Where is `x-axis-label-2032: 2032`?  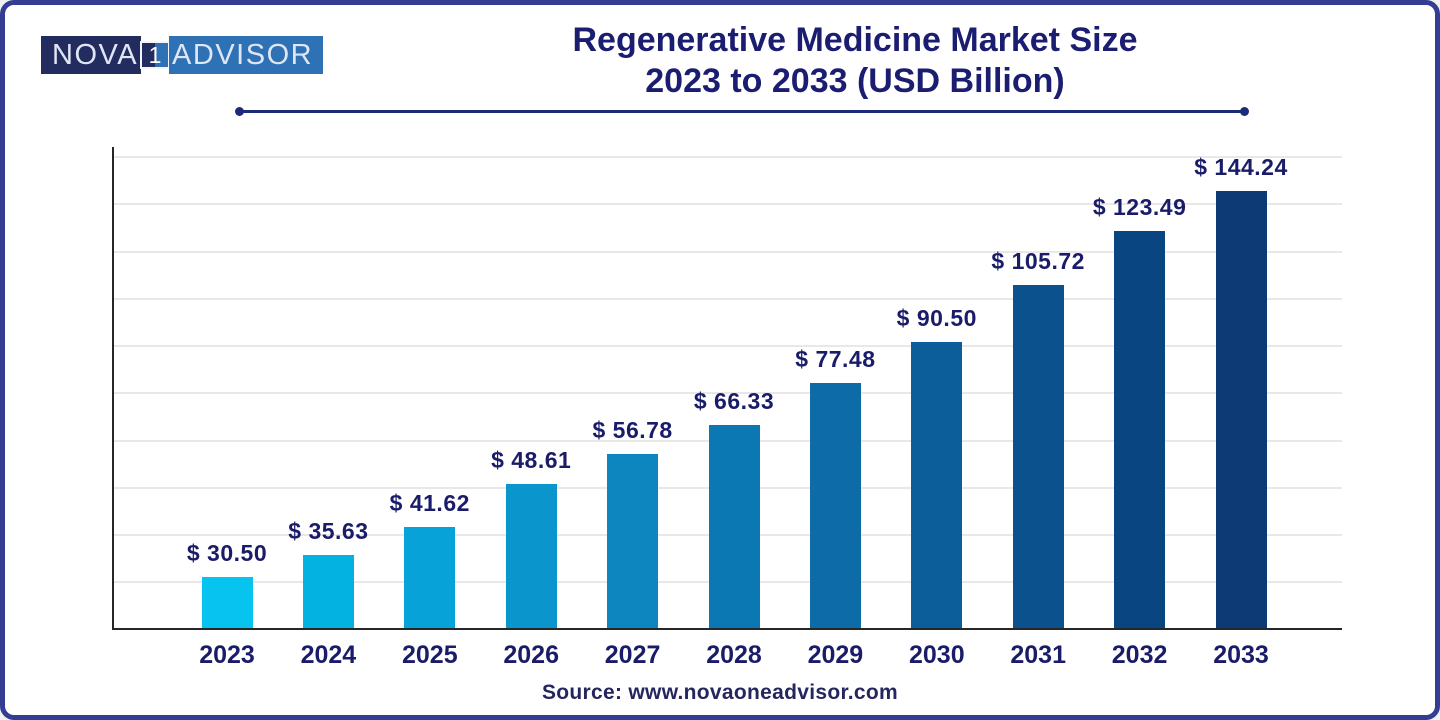
x-axis-label-2032: 2032 is located at coordinates (1139, 655).